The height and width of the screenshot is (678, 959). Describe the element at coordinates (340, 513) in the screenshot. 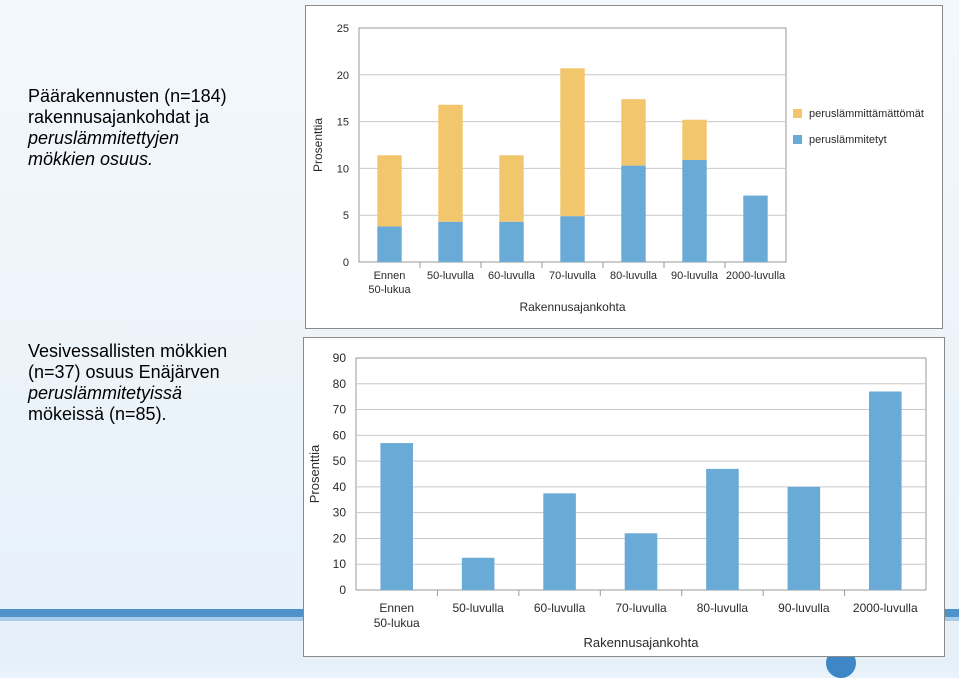

I see `y-tick-label: 30` at that location.